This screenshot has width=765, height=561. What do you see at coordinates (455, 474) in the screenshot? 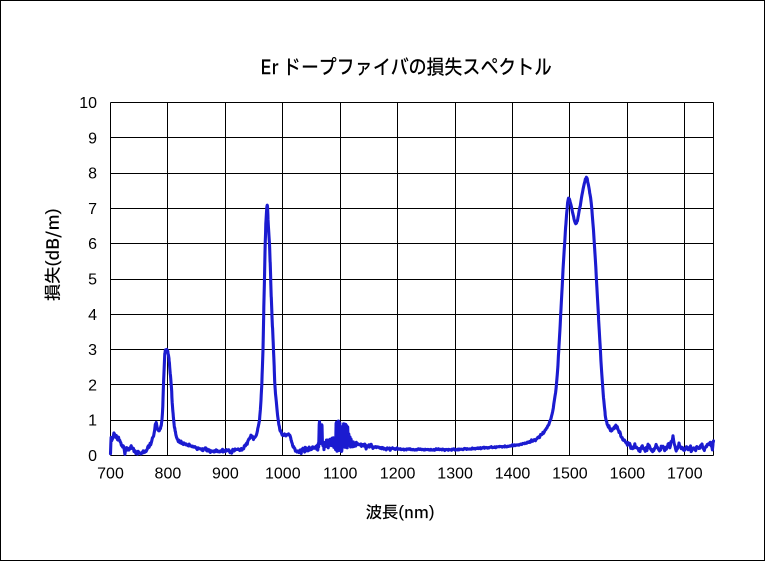
I see `svg-text: 1300` at bounding box center [455, 474].